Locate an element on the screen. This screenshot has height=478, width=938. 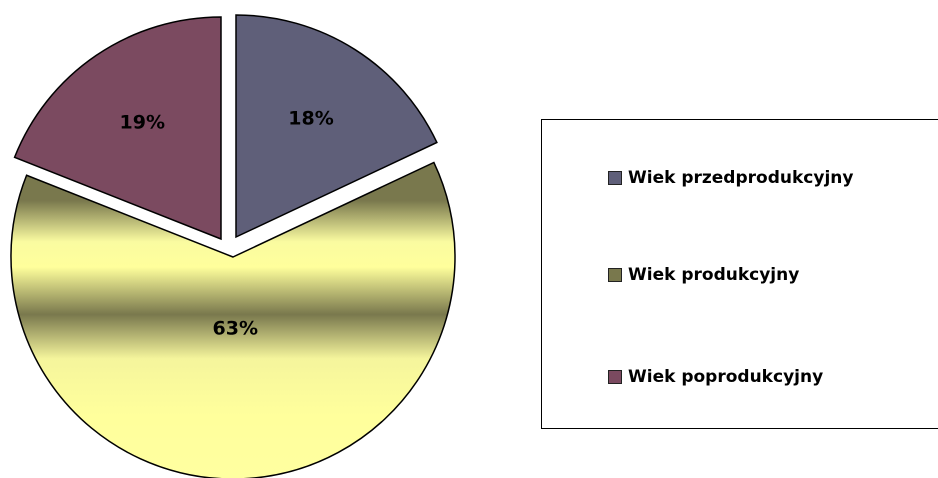
legend-label-wiek-produkcyjny: Wiek produkcyjny is located at coordinates (714, 275).